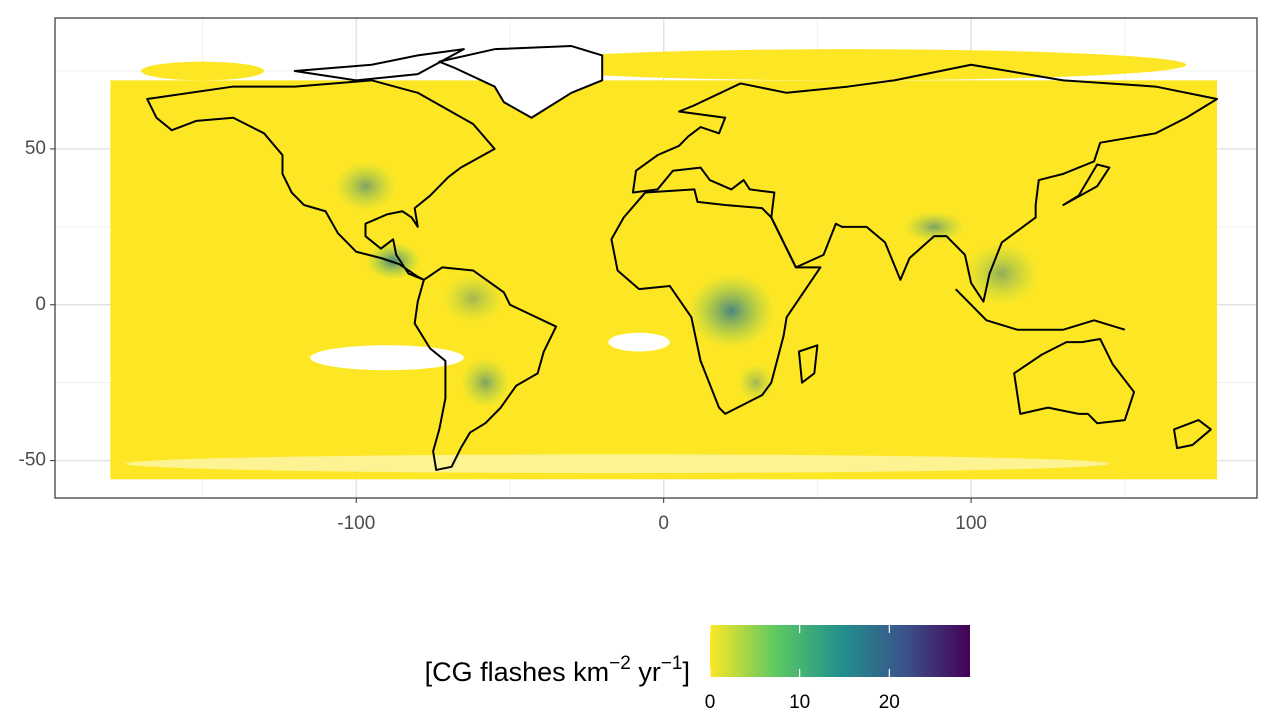 Image resolution: width=1280 pixels, height=720 pixels. What do you see at coordinates (697, 669) in the screenshot?
I see `legend: [CG flashes km−2 yr−1] 0 10 20` at bounding box center [697, 669].